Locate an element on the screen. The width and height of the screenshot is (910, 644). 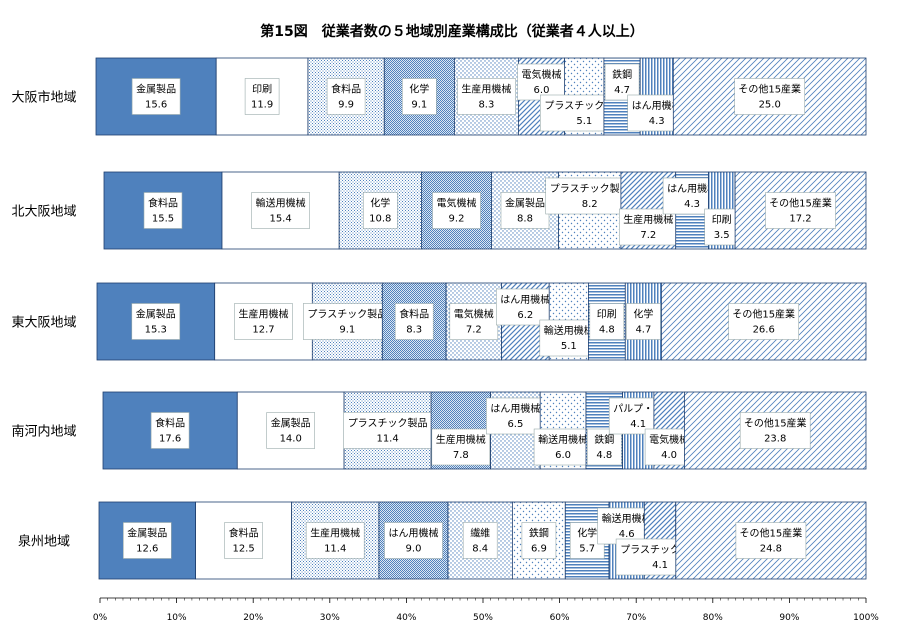
bar-segment is located at coordinates (290, 430).